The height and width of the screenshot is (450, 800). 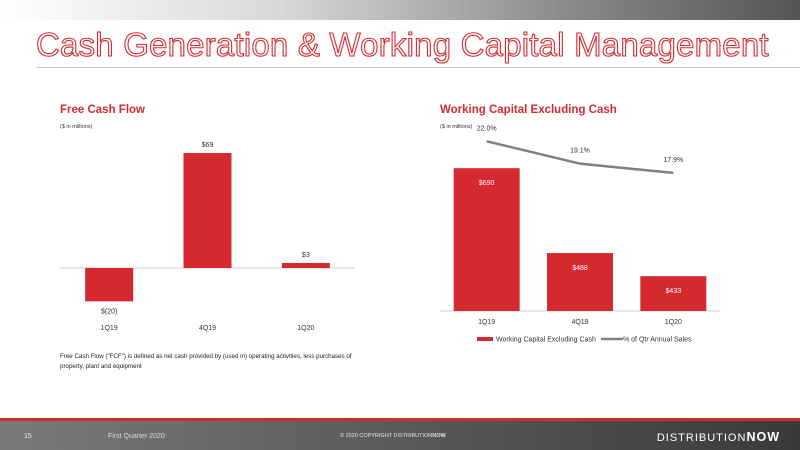 I want to click on wc-bar-data-label: $488, so click(x=580, y=268).